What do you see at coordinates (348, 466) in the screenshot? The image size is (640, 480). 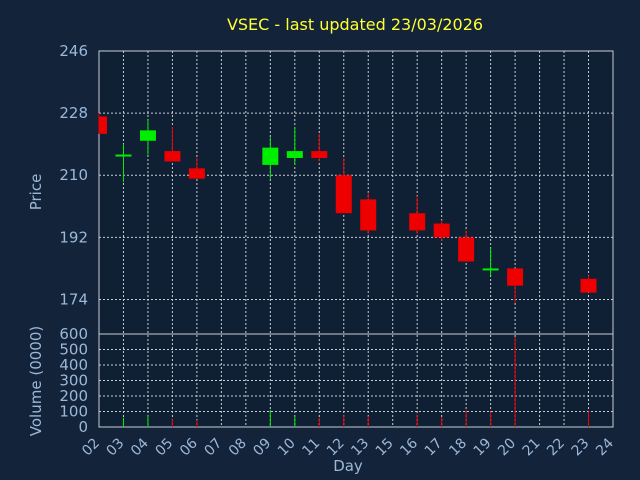 I see `x-axis-label: Day` at bounding box center [348, 466].